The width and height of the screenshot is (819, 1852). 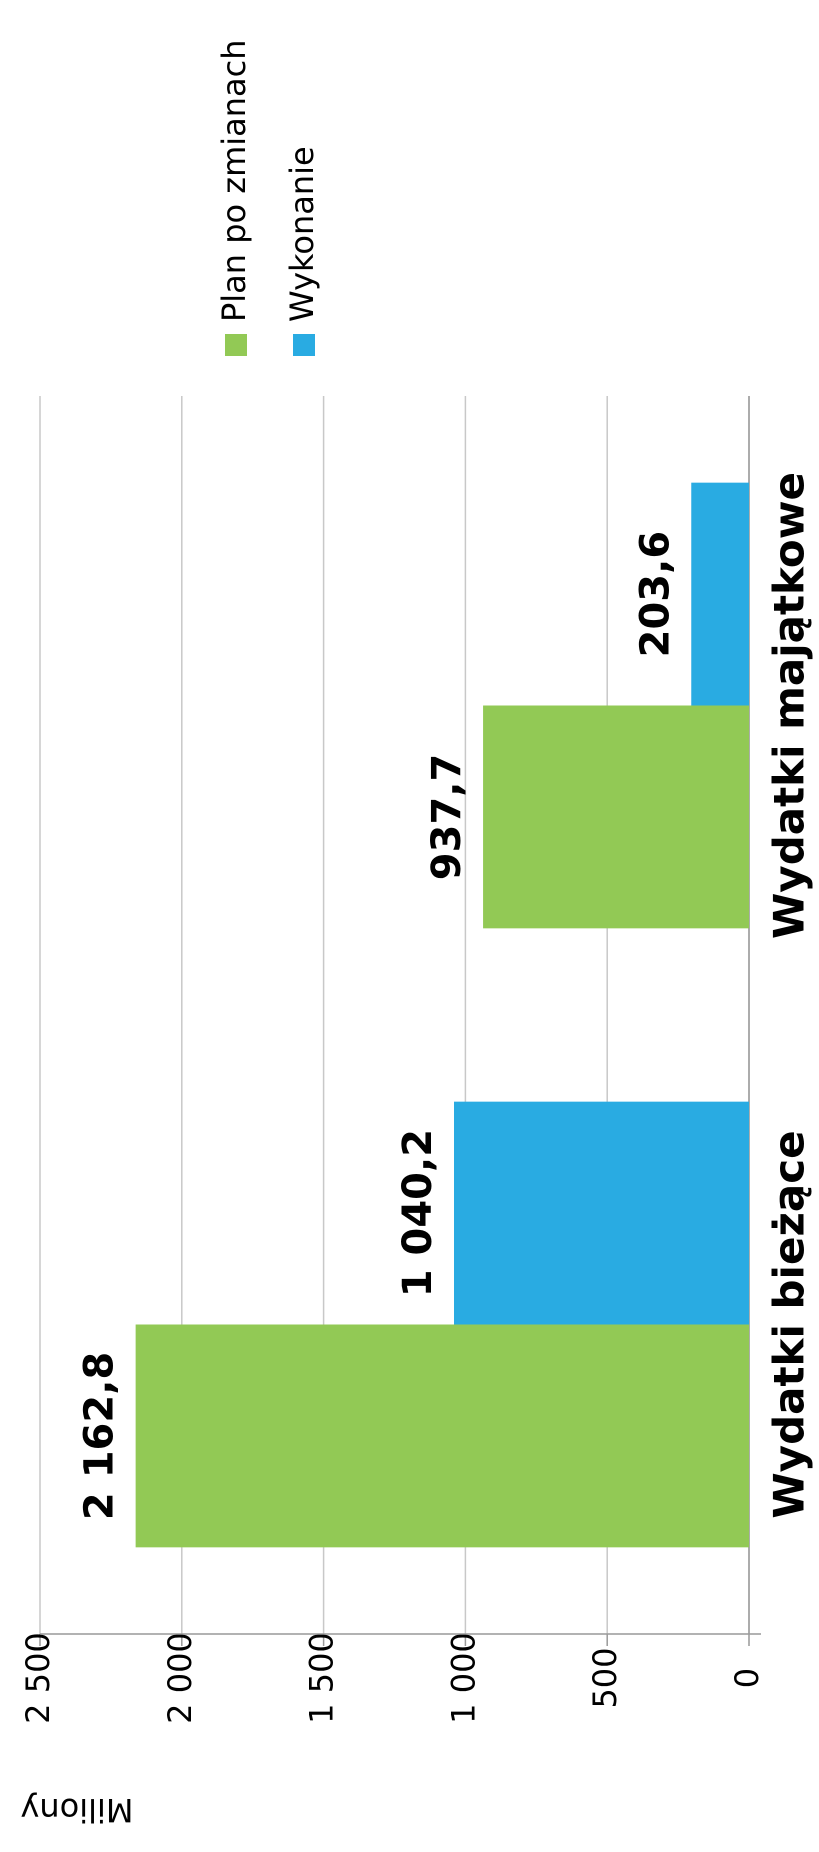 What do you see at coordinates (605, 1677) in the screenshot?
I see `y-tick-label: 500` at bounding box center [605, 1677].